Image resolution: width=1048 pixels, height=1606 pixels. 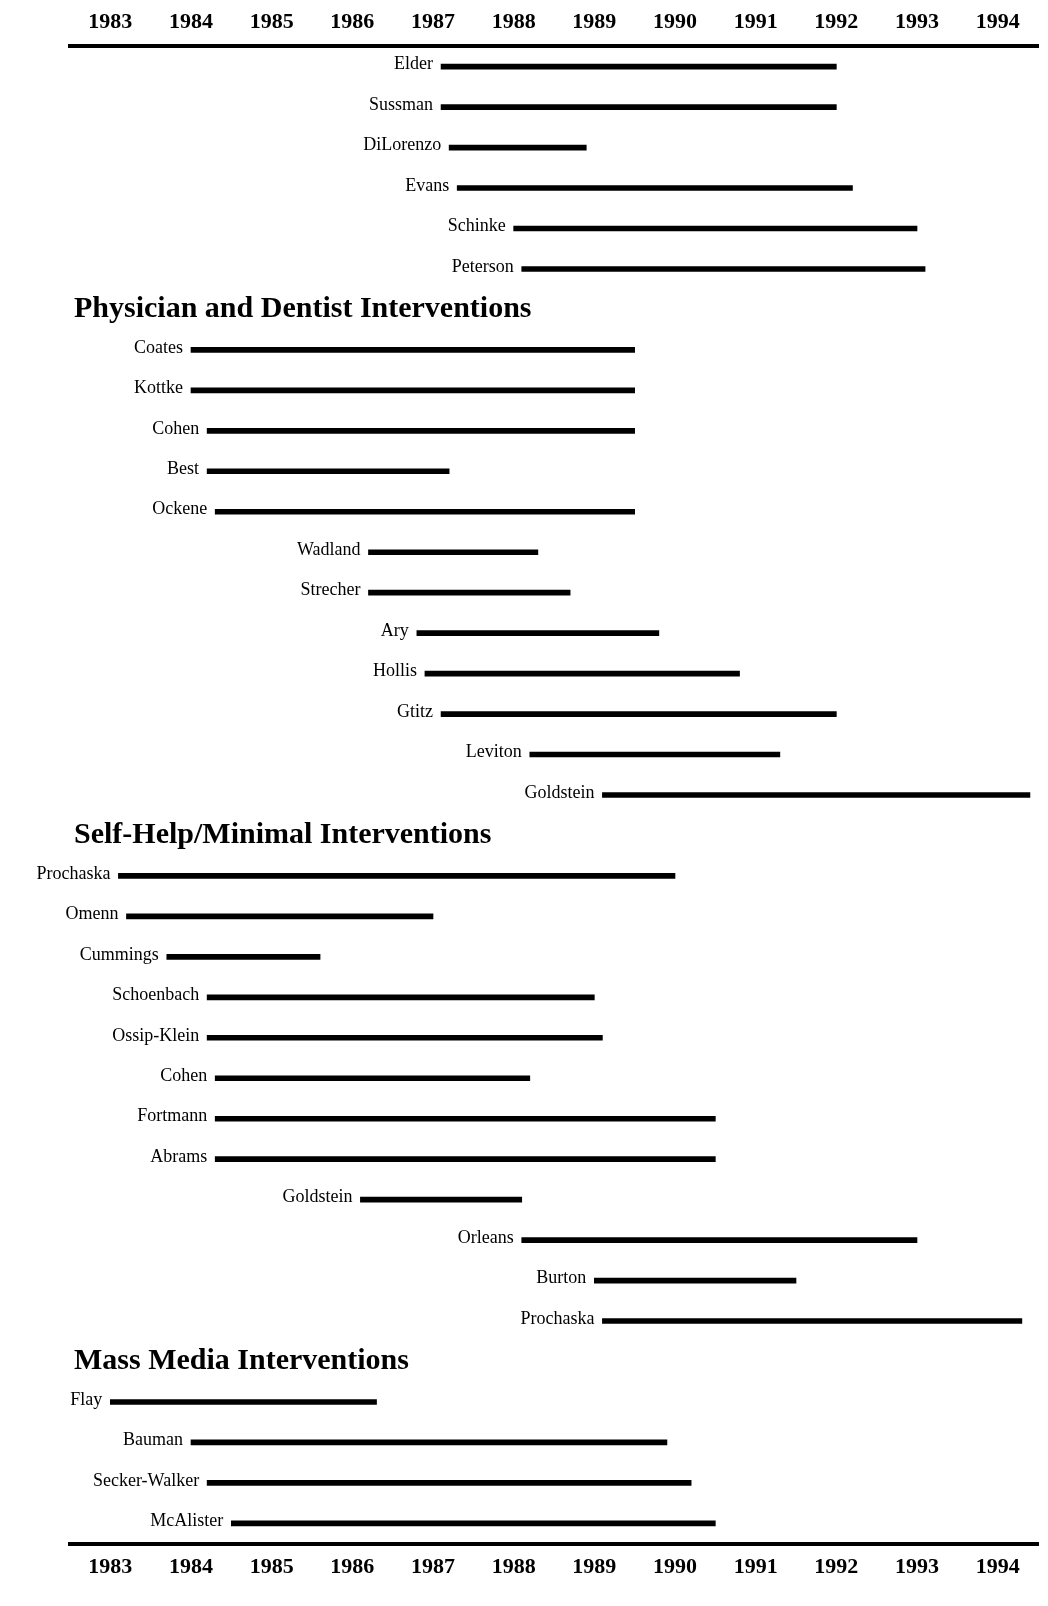 What do you see at coordinates (146, 1479) in the screenshot?
I see `y-tick-label: Secker-Walker` at bounding box center [146, 1479].